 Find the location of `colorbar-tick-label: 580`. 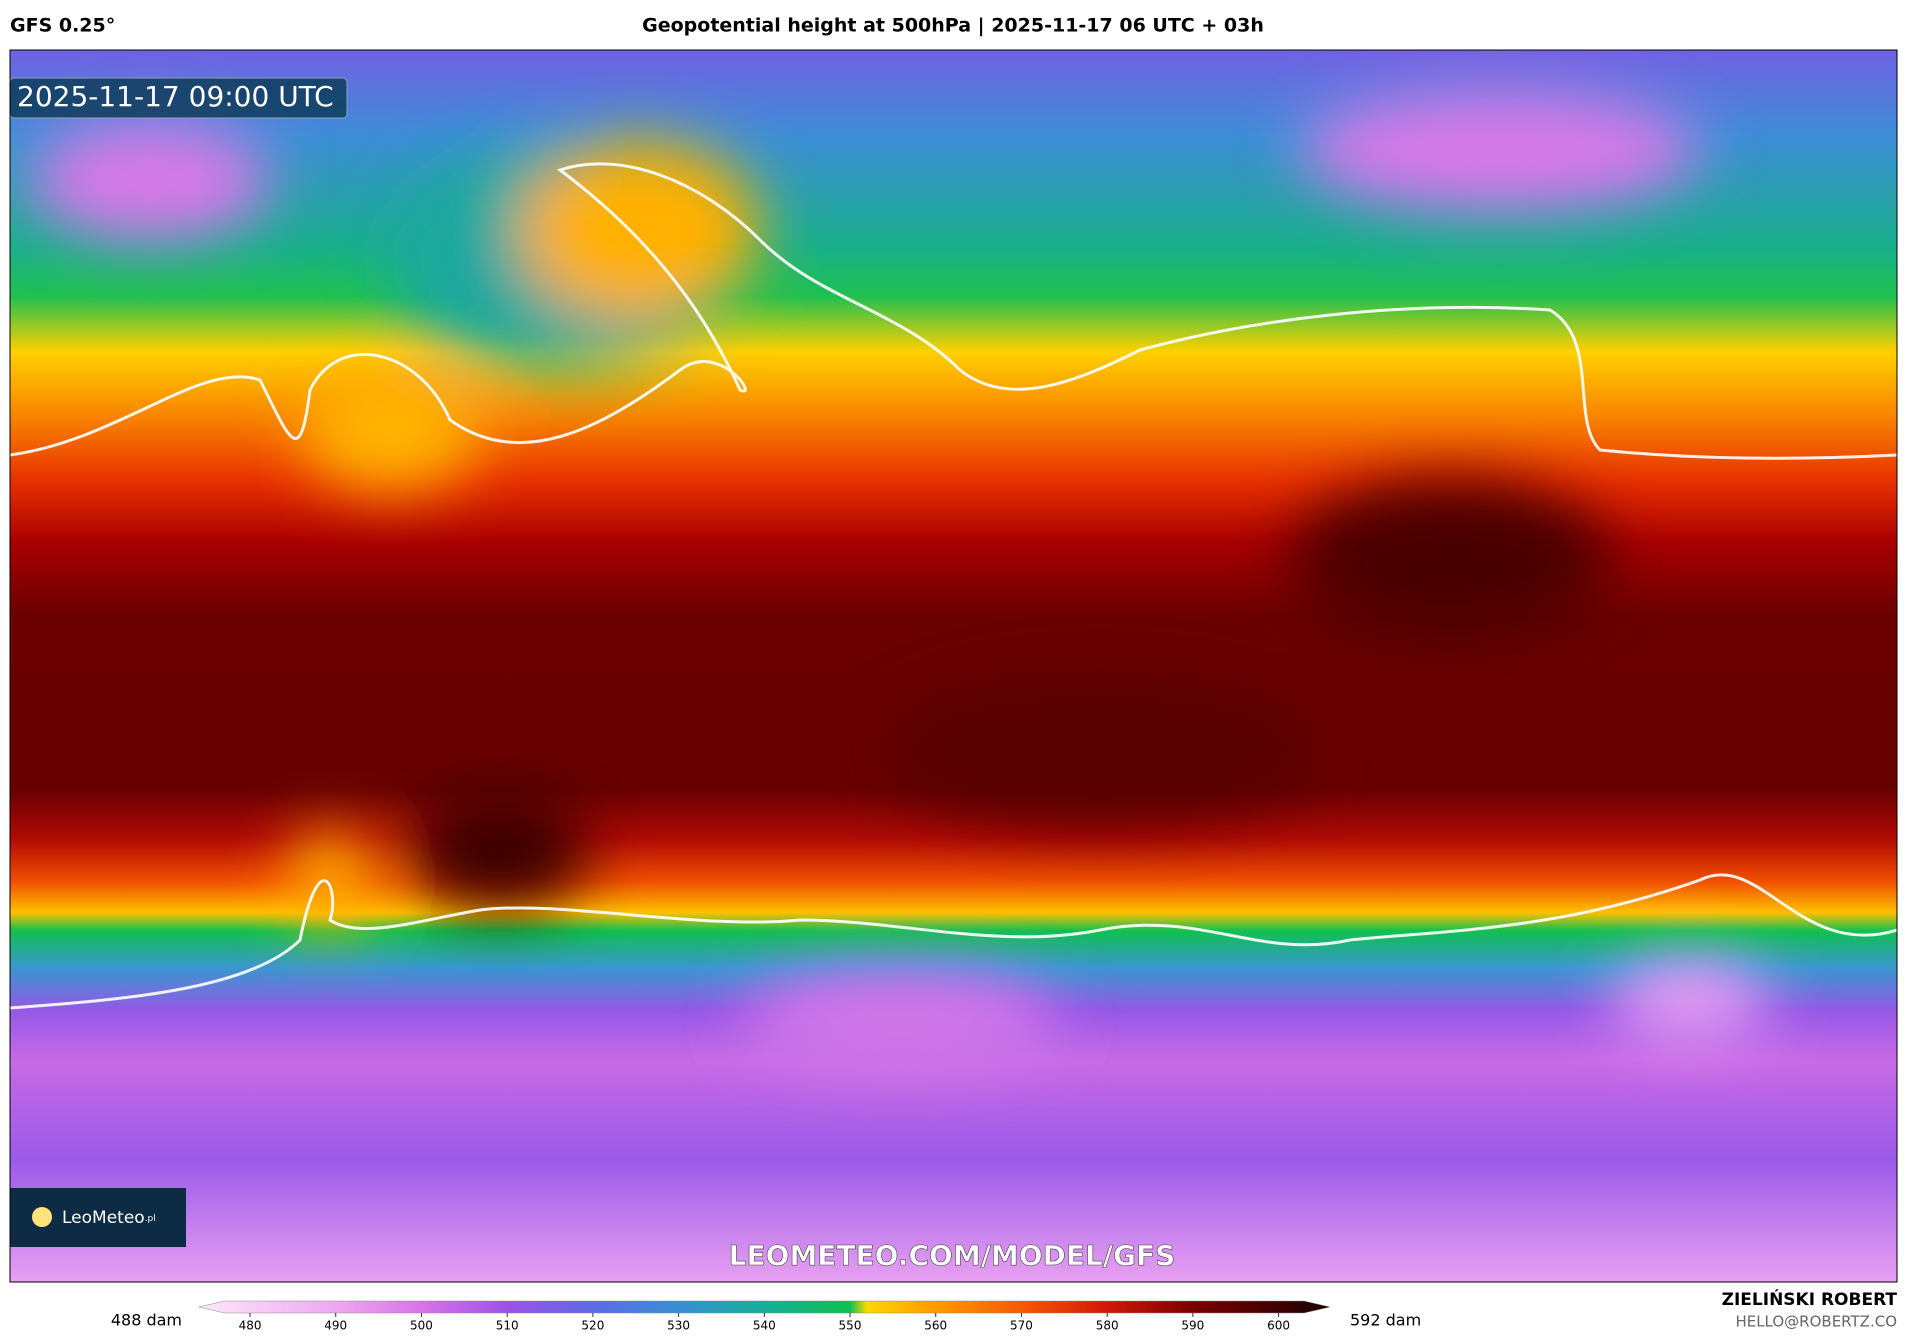

colorbar-tick-label: 580 is located at coordinates (1107, 1326).